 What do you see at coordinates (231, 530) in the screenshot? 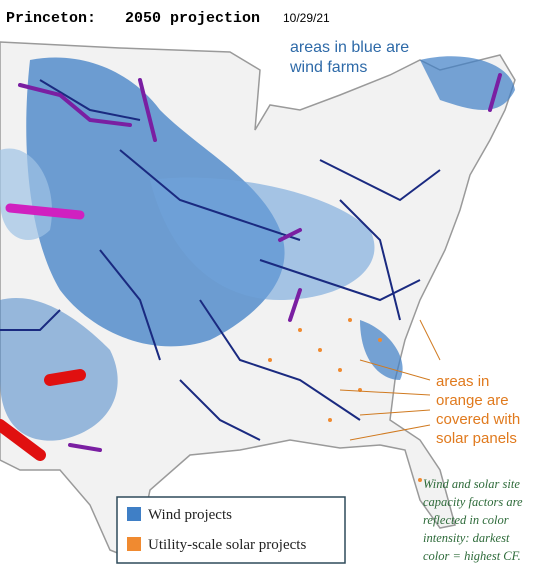
I see `legend-box` at bounding box center [231, 530].